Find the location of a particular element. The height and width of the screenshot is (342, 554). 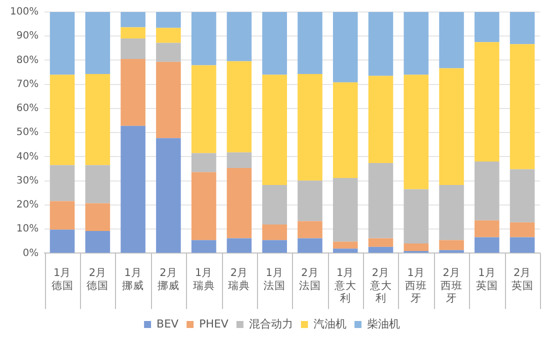

y-tick-label: 100% is located at coordinates (24, 12).